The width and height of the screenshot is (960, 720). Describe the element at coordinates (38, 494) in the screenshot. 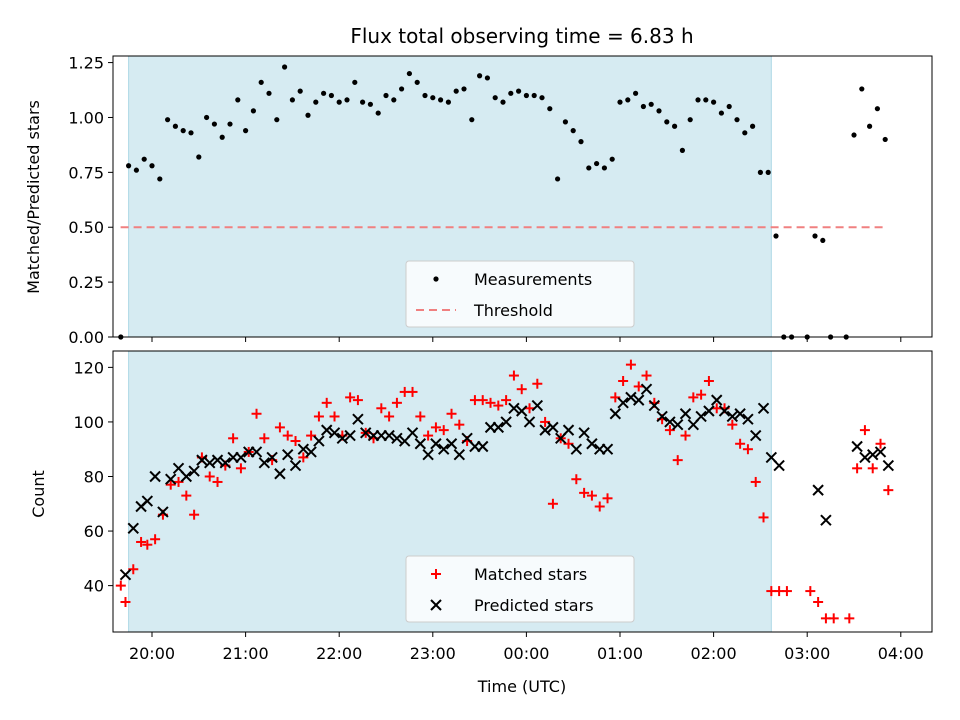

I see `y-axis-label-bottom: Count` at that location.